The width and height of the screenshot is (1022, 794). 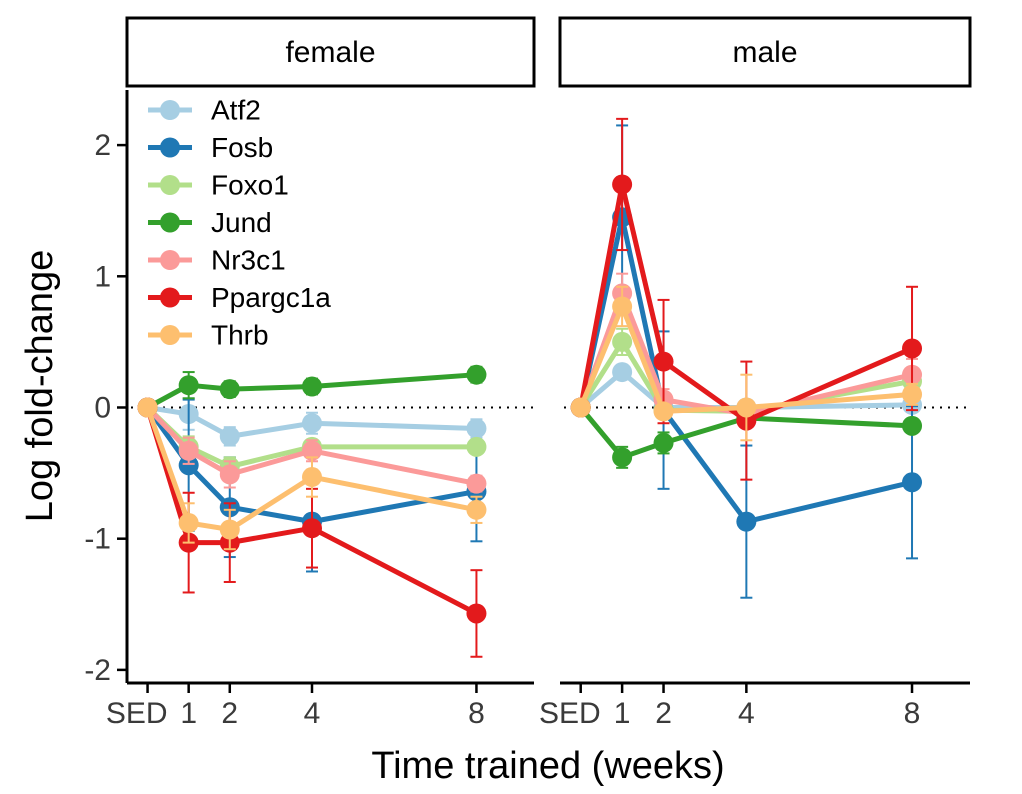 I want to click on legend-item-atf2: Atf2, so click(x=204, y=109).